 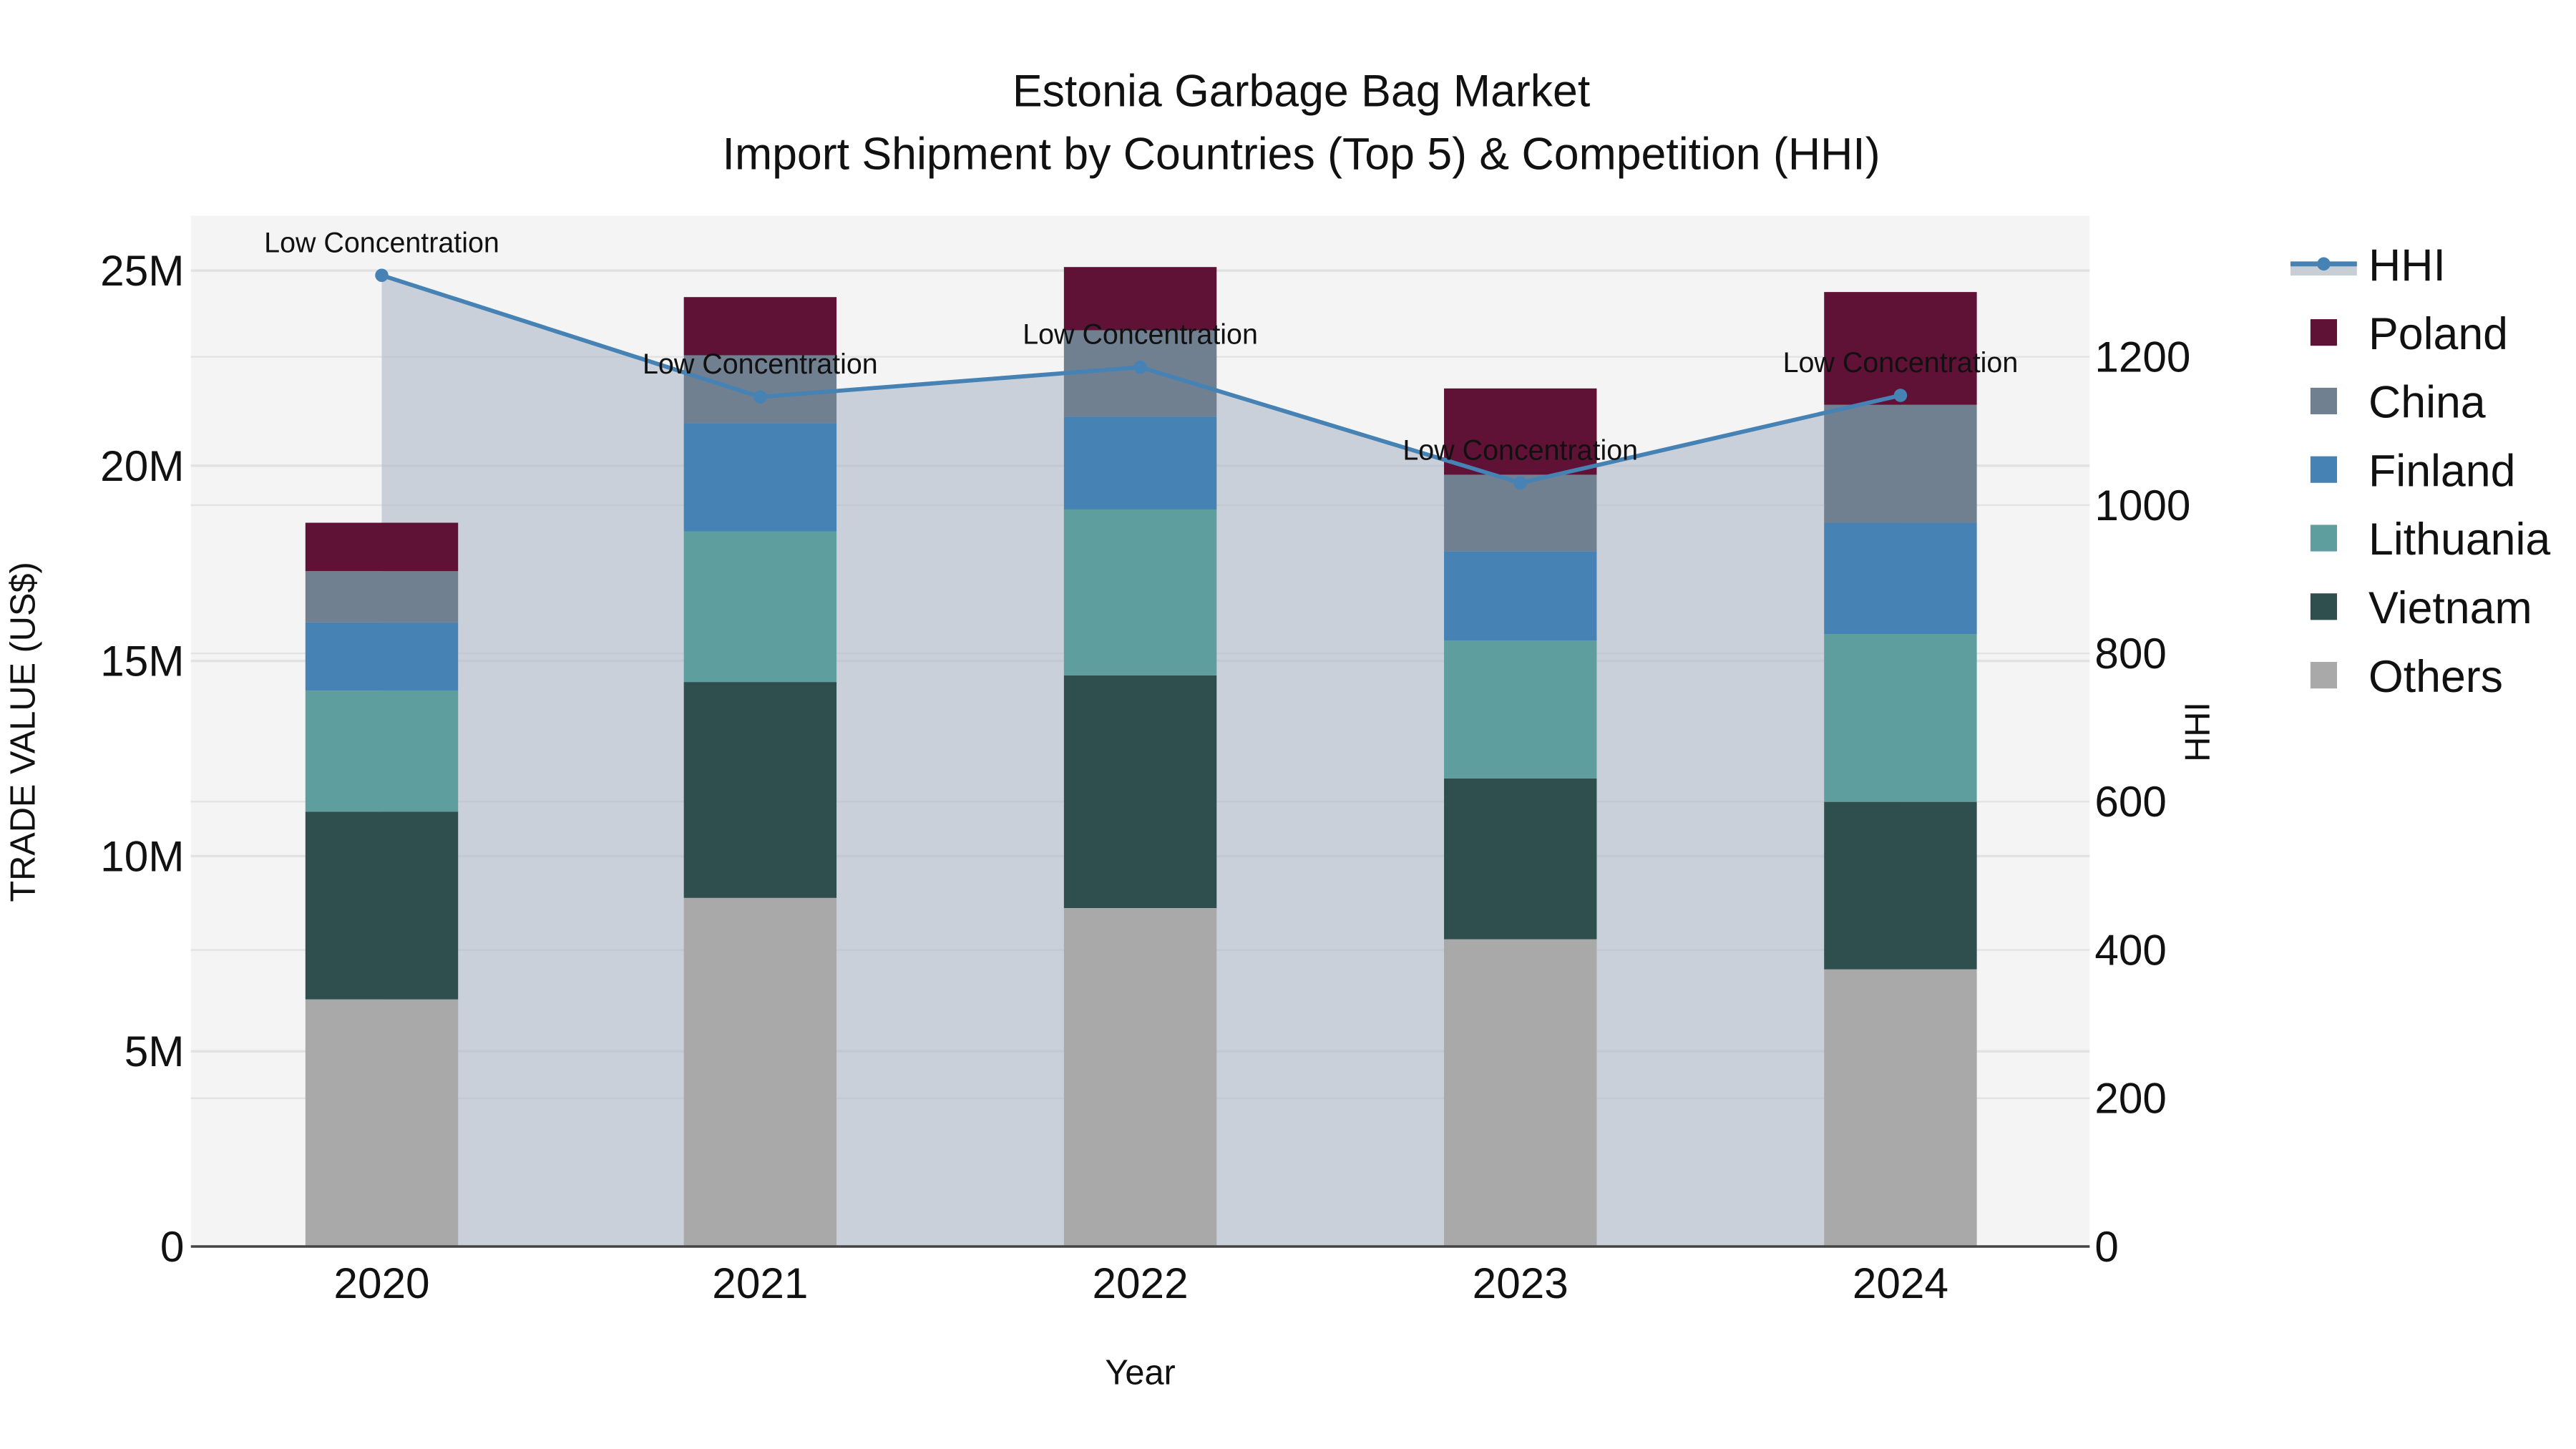 I want to click on y2-tick-label: 600, so click(x=2130, y=801).